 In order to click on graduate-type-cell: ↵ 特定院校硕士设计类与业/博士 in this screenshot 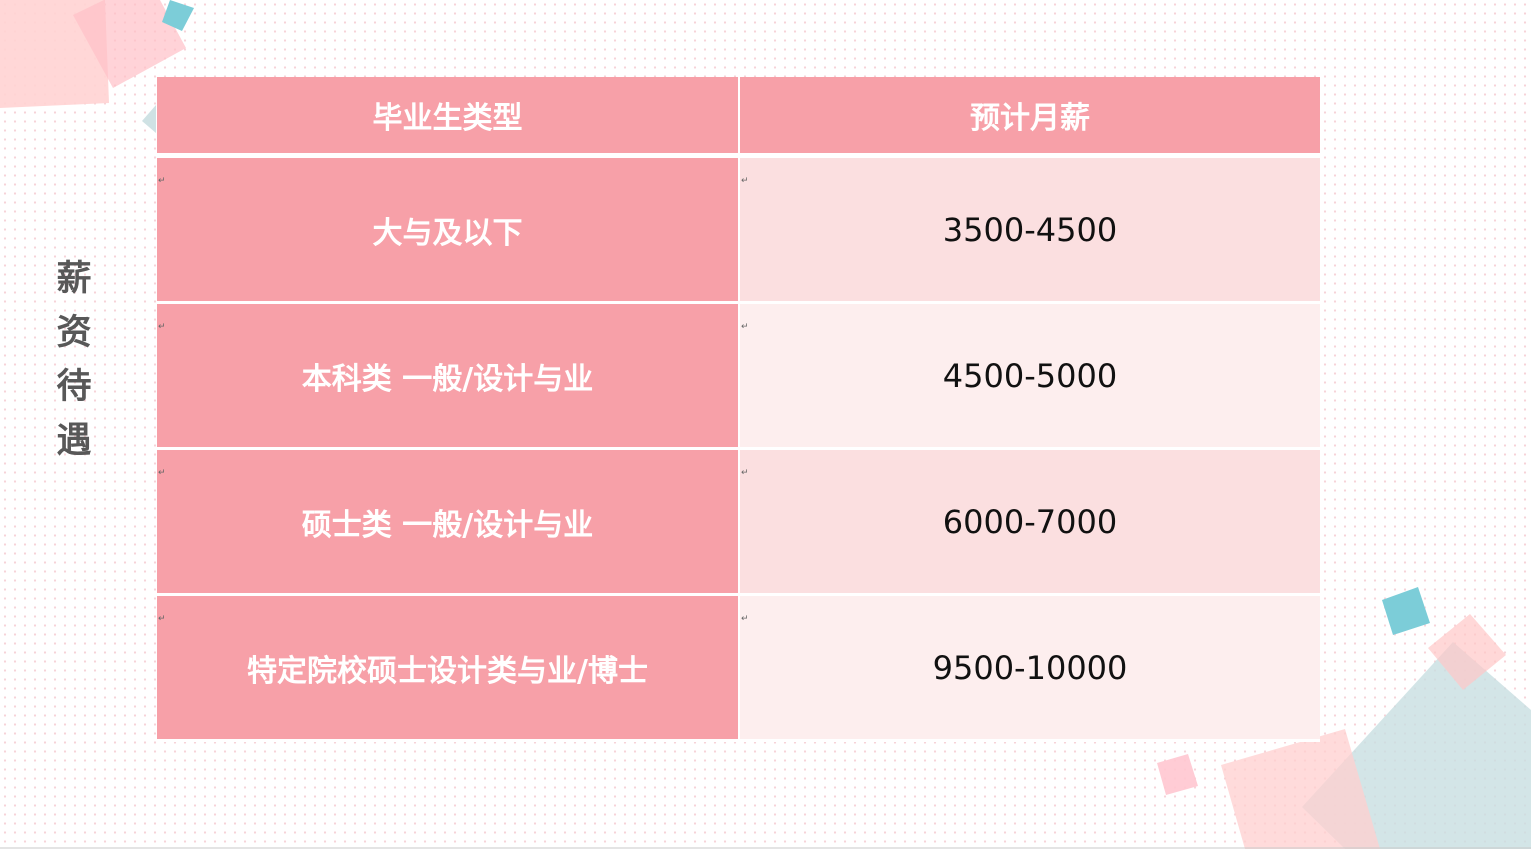, I will do `click(448, 668)`.